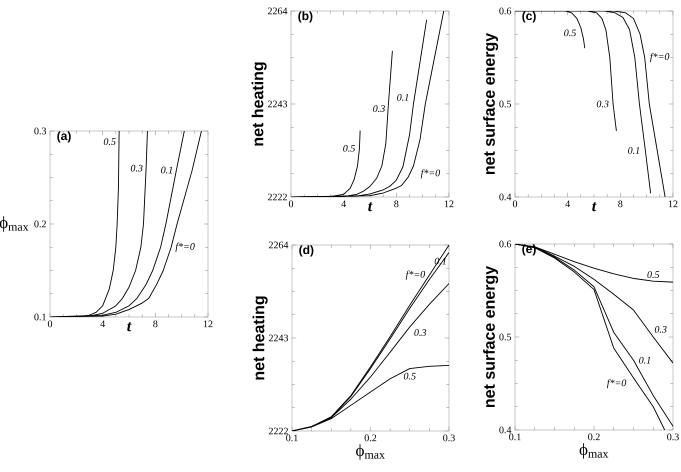  What do you see at coordinates (306, 251) in the screenshot?
I see `chart-title: (d)` at bounding box center [306, 251].